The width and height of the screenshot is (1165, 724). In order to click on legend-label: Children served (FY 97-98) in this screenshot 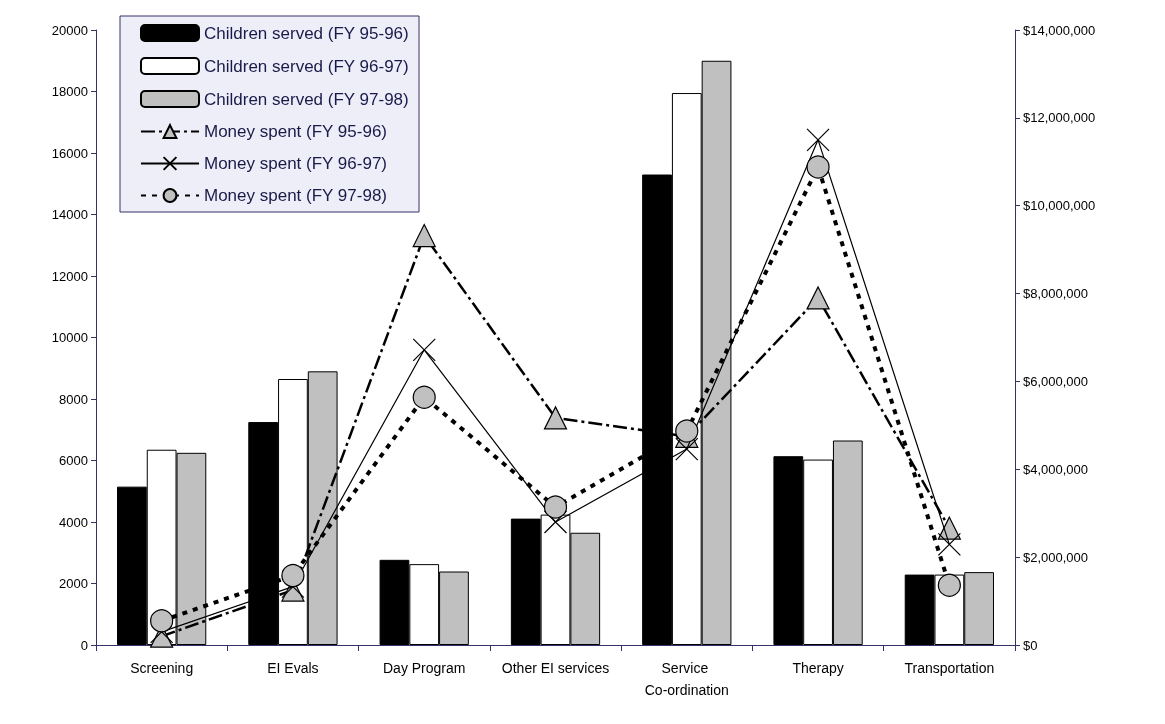, I will do `click(306, 99)`.